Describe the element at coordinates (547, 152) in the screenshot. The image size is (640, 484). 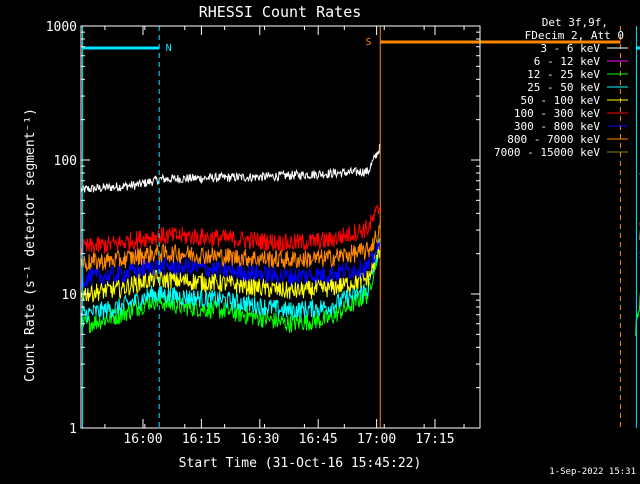
I see `legend-label: 7000 - 15000 keV` at that location.